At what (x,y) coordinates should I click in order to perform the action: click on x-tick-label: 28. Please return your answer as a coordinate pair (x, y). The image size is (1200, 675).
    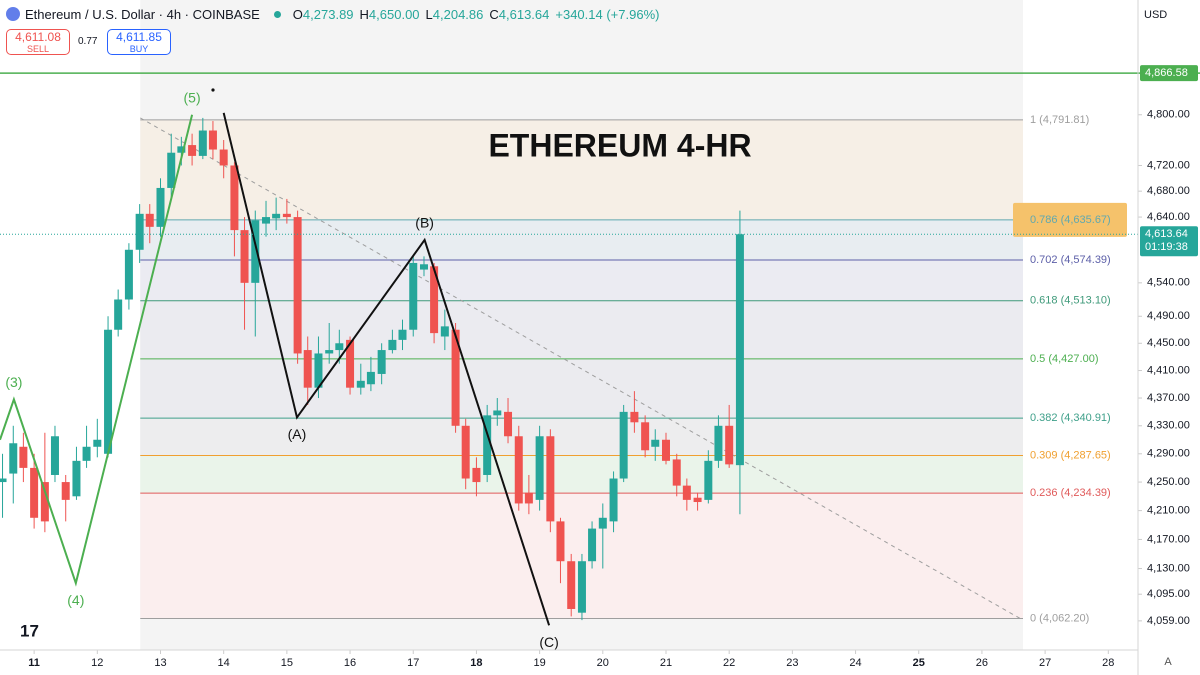
    Looking at the image, I should click on (1108, 663).